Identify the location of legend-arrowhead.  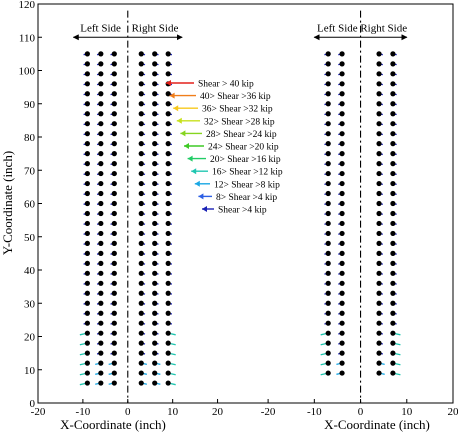
(183, 133).